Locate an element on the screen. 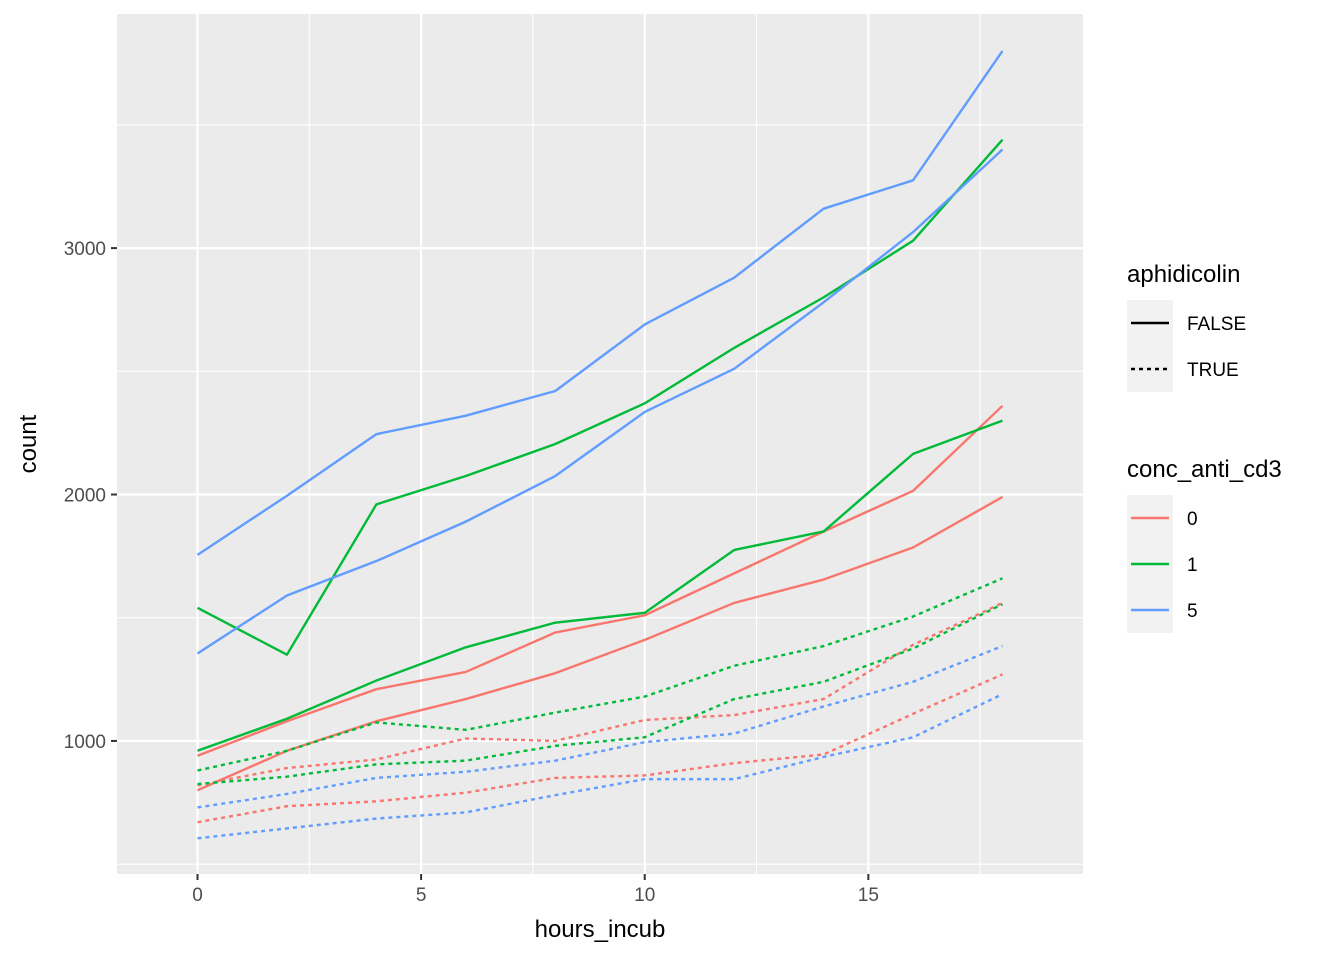 This screenshot has width=1344, height=960. legend: aphidicolin FALSE TRUE conc_anti_cd3 0 1 5 is located at coordinates (1204, 447).